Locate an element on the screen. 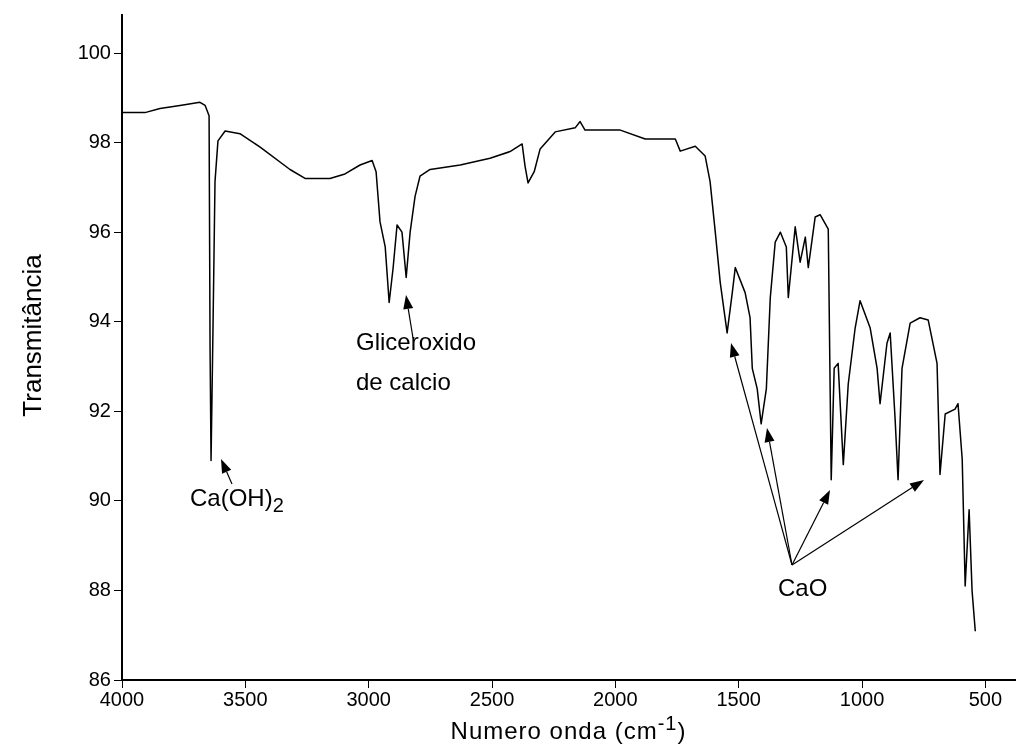  y-tick-label: 88 is located at coordinates (99, 588).